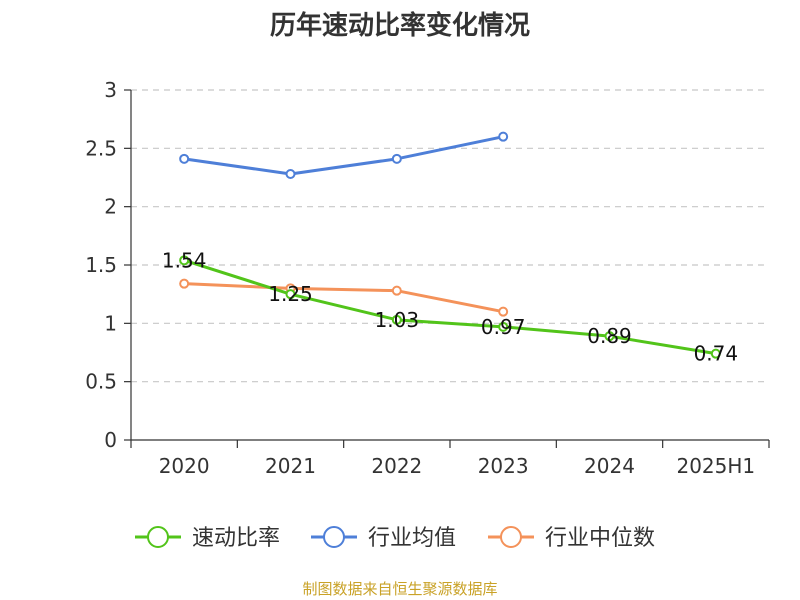 This screenshot has width=800, height=600. I want to click on legend-label: 行业中位数, so click(600, 538).